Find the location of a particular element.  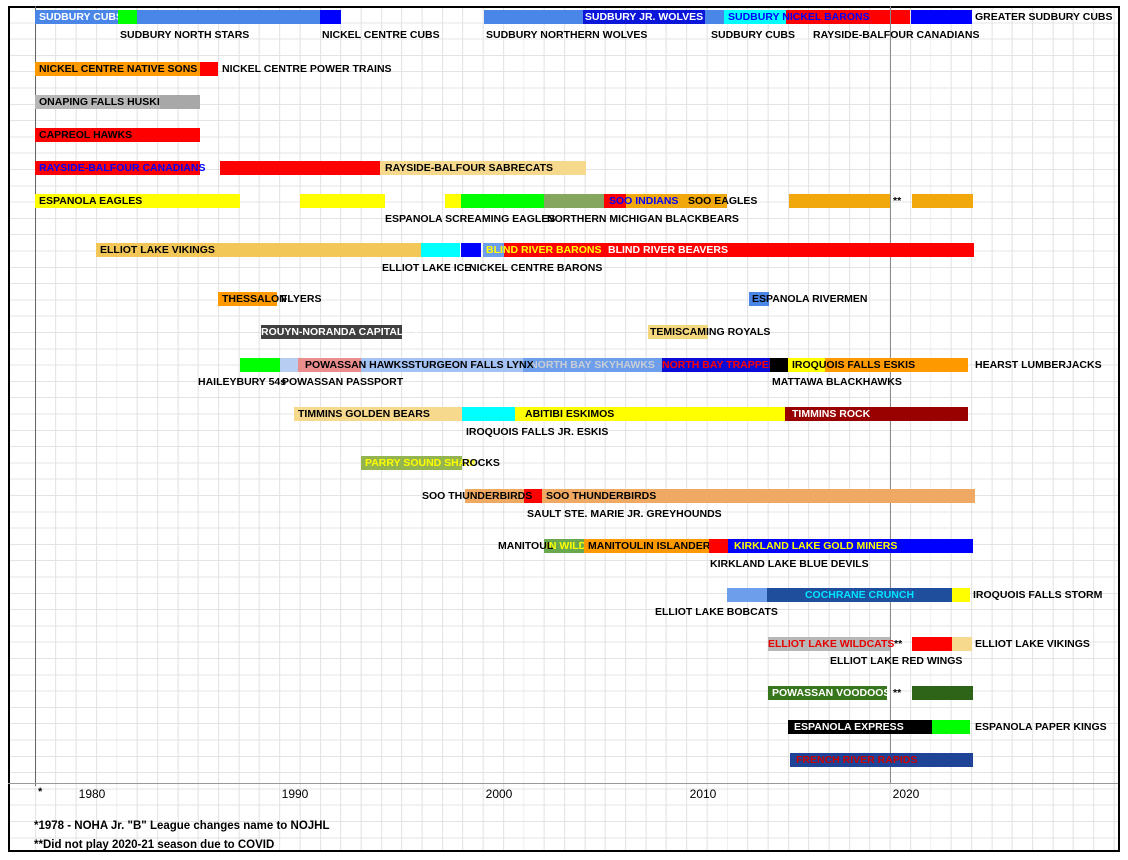

timeline-label: STURGEON FALLS LYNX is located at coordinates (471, 365).